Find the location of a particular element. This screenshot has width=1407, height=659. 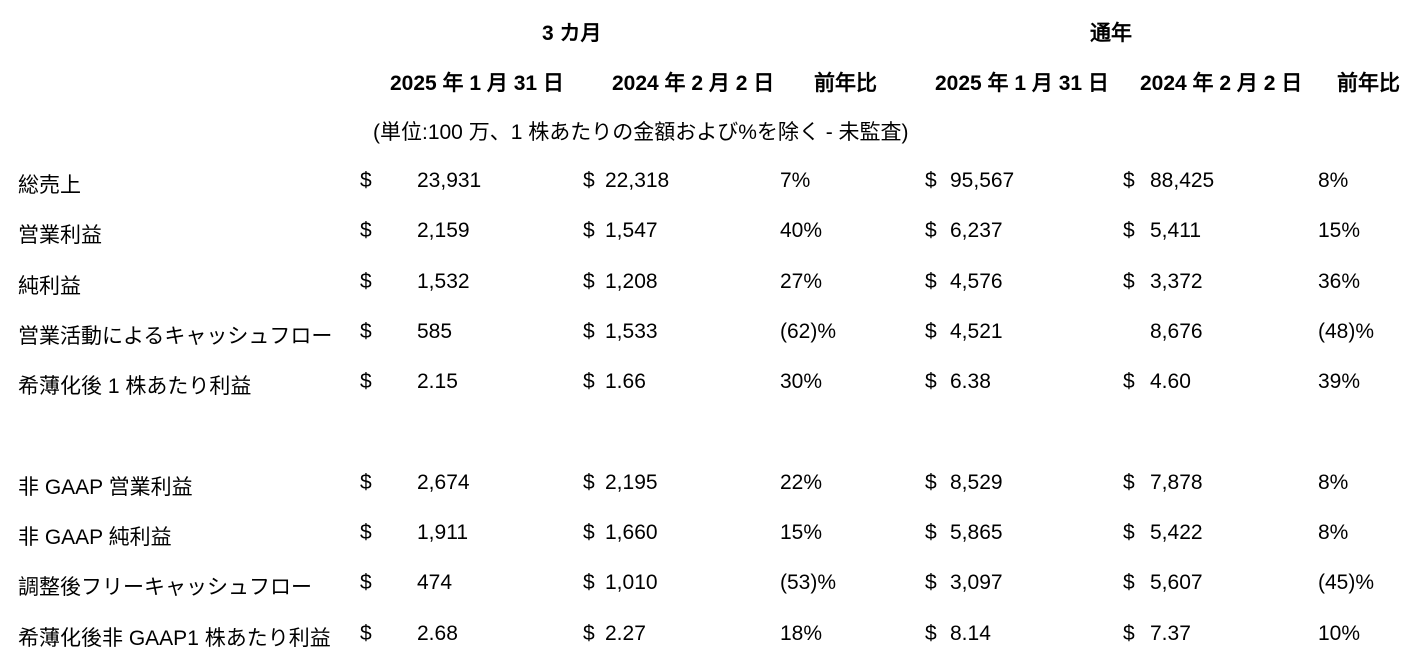

period-header-full-year: 通年 is located at coordinates (1111, 33).